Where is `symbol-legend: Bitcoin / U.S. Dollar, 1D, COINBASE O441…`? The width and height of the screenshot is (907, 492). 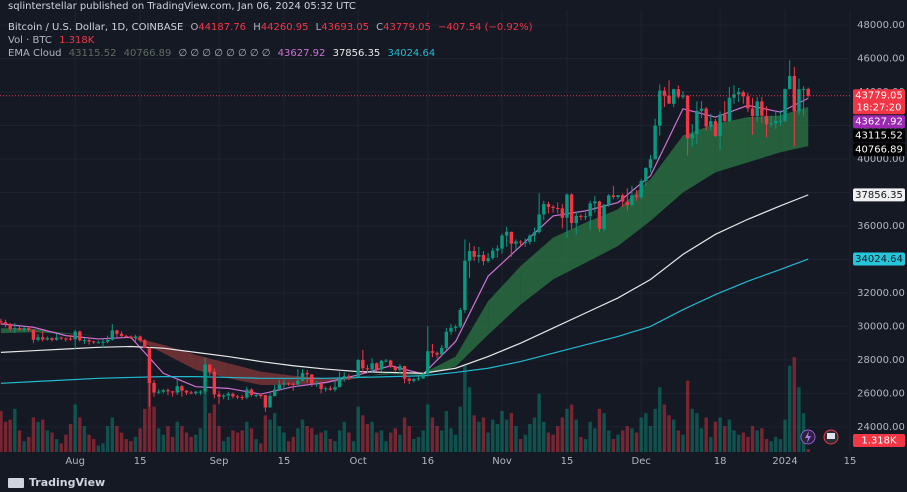 symbol-legend: Bitcoin / U.S. Dollar, 1D, COINBASE O441… is located at coordinates (272, 27).